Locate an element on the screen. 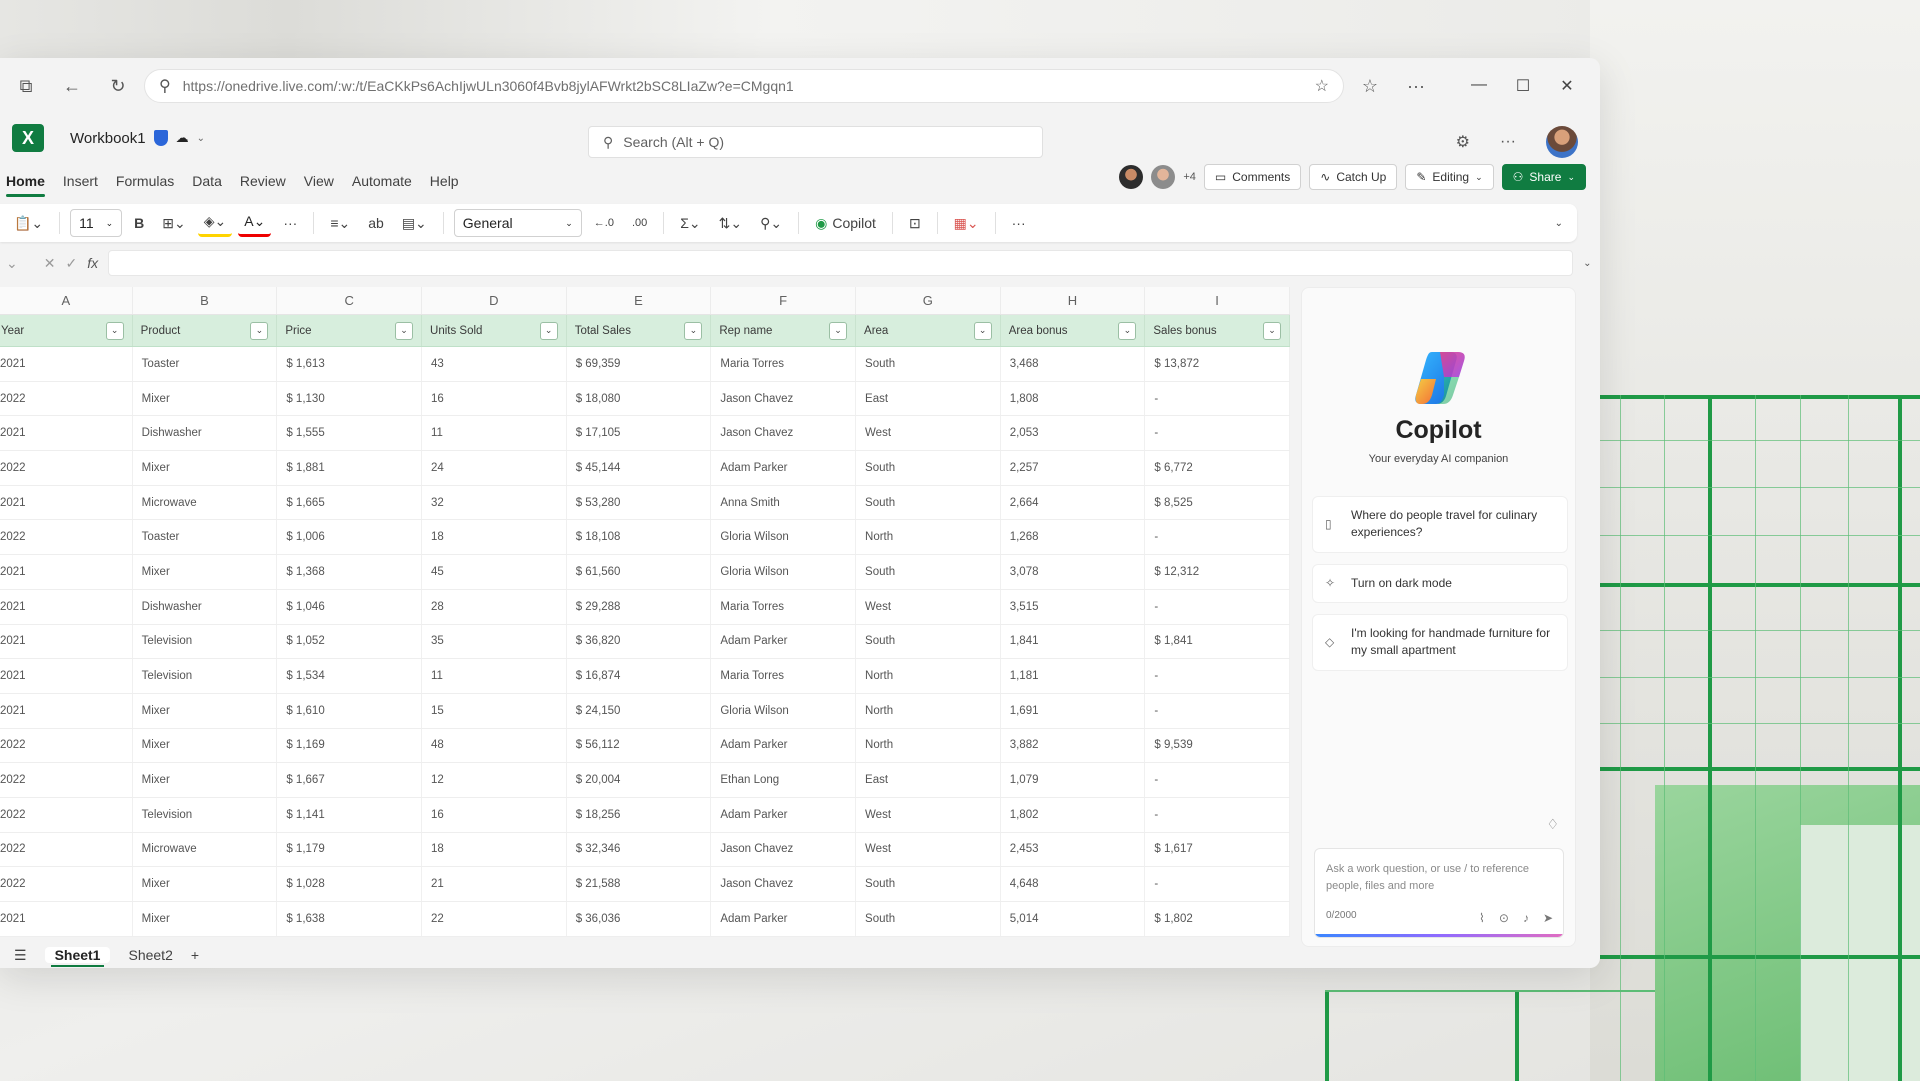 This screenshot has width=1920, height=1081. table-cell: 11 is located at coordinates (494, 433).